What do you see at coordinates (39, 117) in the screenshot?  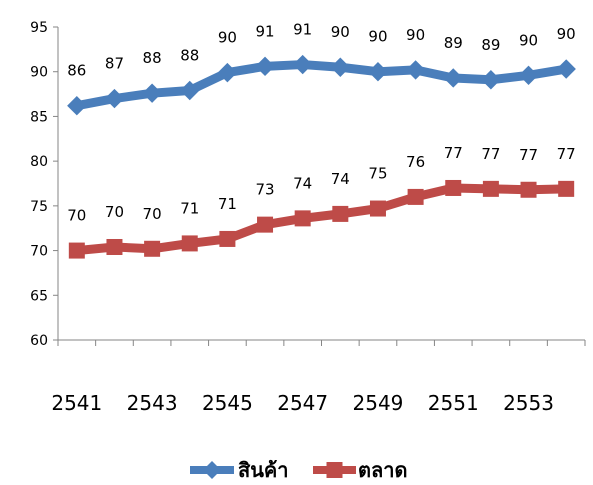 I see `y-tick-label: 85` at bounding box center [39, 117].